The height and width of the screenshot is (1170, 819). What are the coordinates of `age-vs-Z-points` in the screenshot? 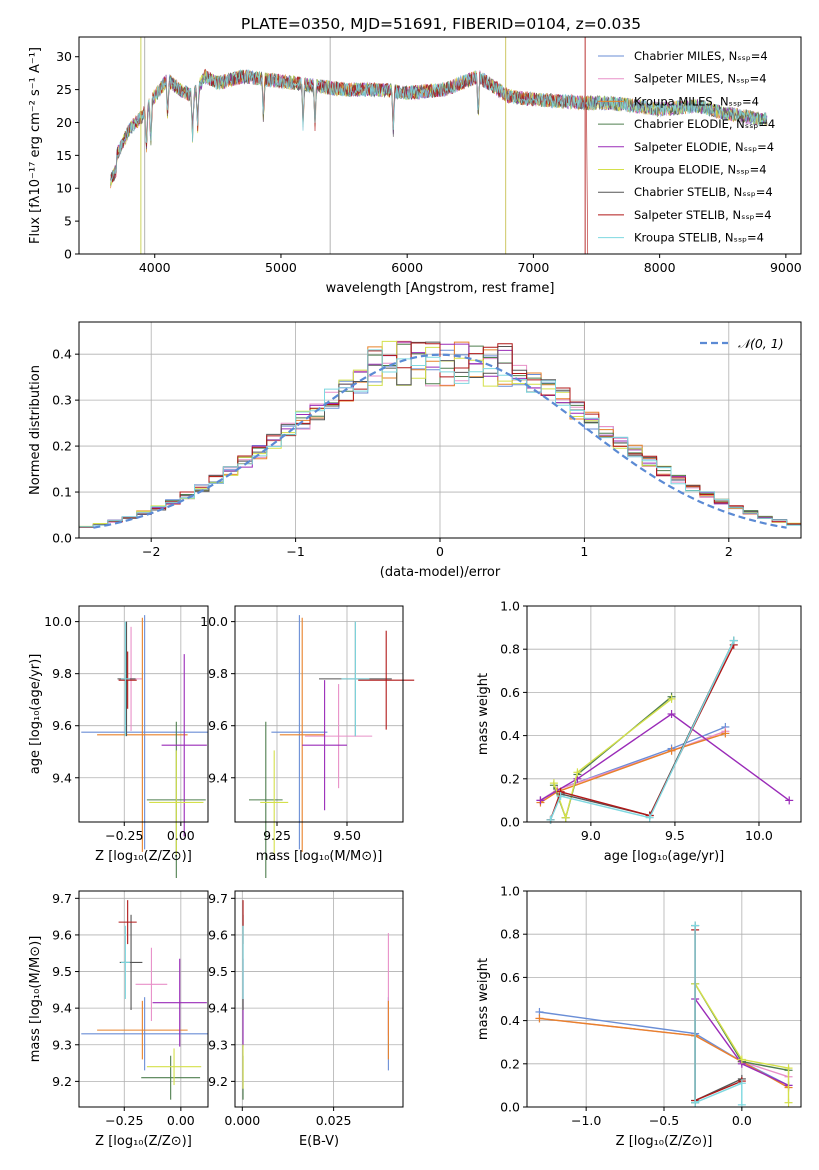 It's located at (144, 746).